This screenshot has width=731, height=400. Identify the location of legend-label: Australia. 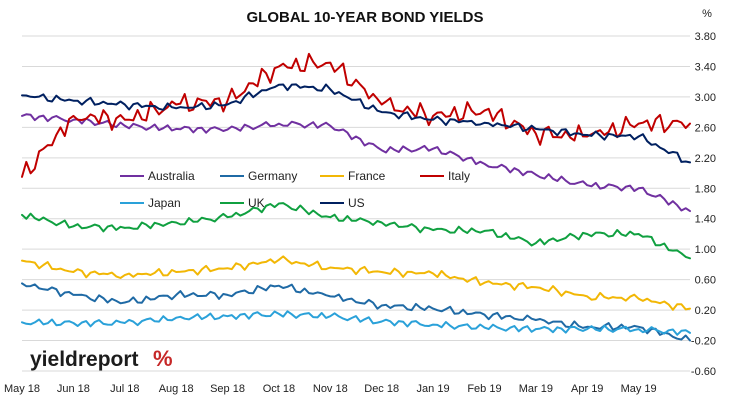
(171, 176).